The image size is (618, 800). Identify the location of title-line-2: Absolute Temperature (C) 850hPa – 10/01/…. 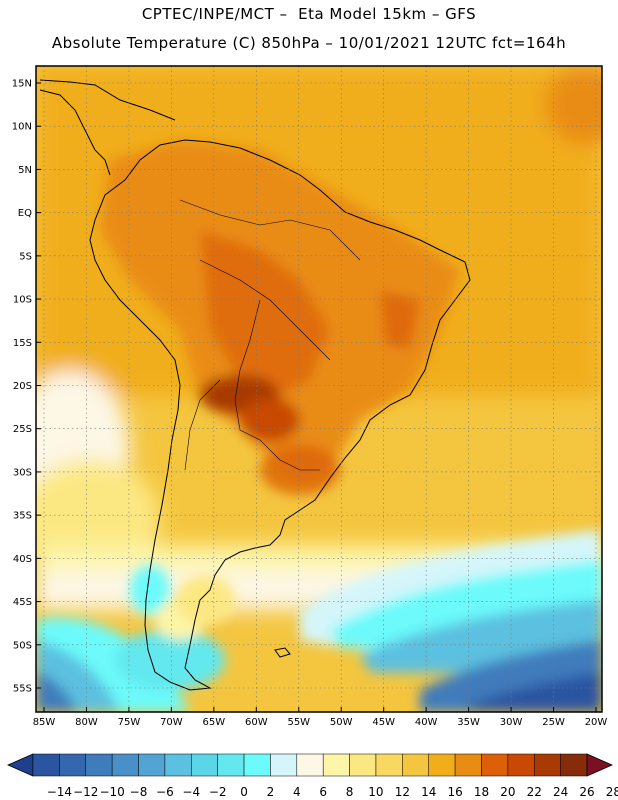
(309, 43).